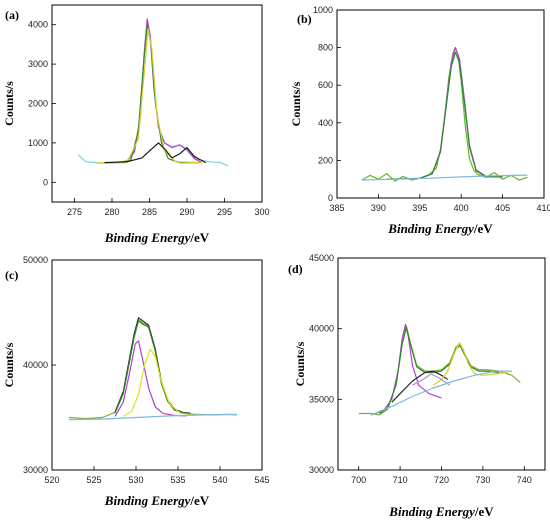  Describe the element at coordinates (325, 160) in the screenshot. I see `y-tick-label: 200` at that location.